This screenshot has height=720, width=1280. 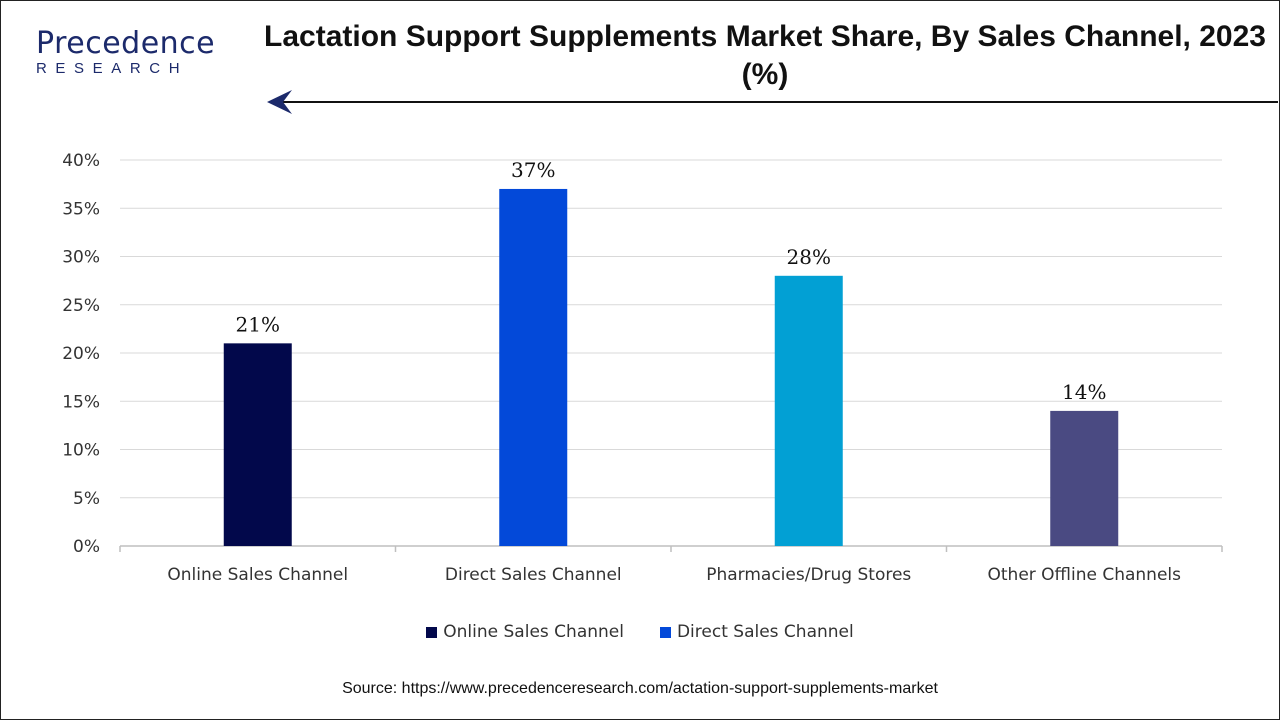 What do you see at coordinates (81, 161) in the screenshot?
I see `y-tick-label: 40%` at bounding box center [81, 161].